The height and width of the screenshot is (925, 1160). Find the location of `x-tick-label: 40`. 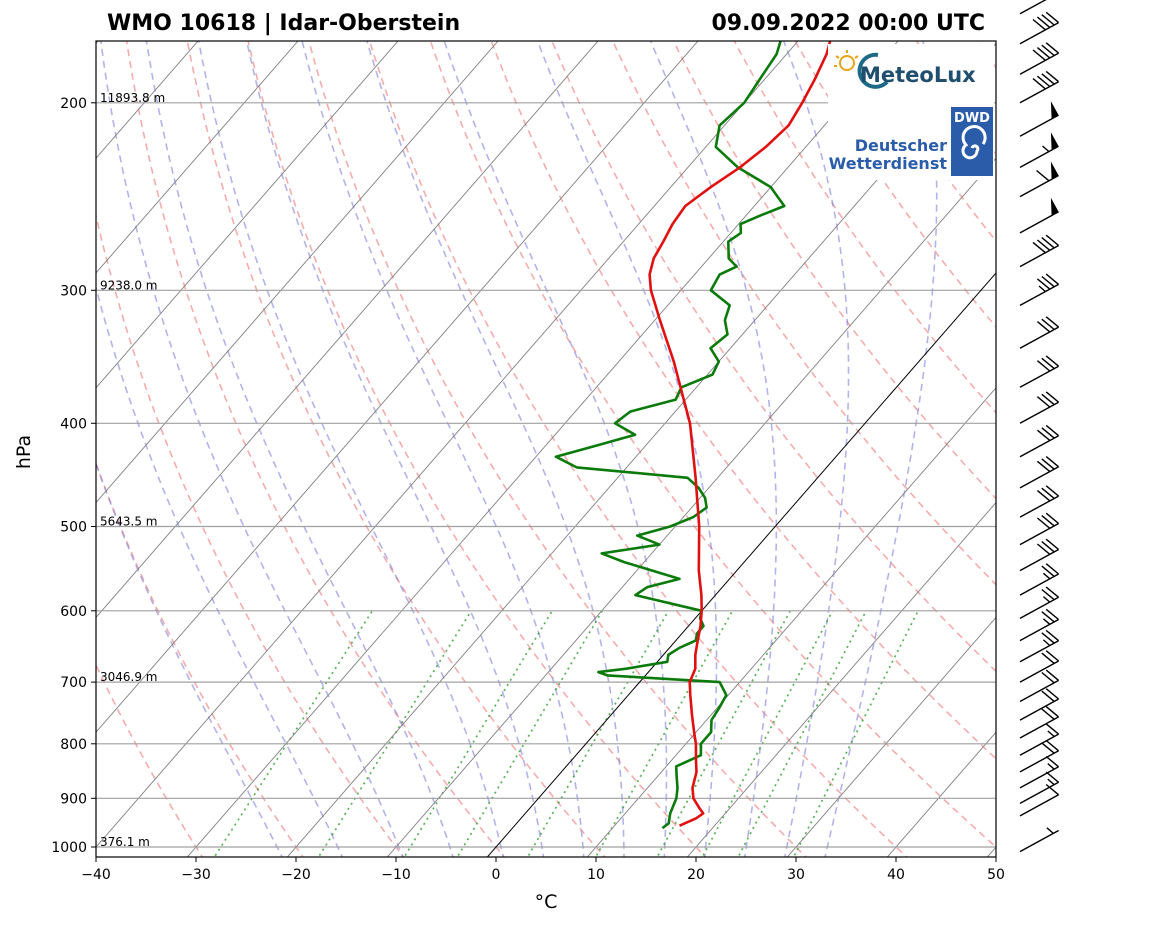

x-tick-label: 40 is located at coordinates (896, 875).